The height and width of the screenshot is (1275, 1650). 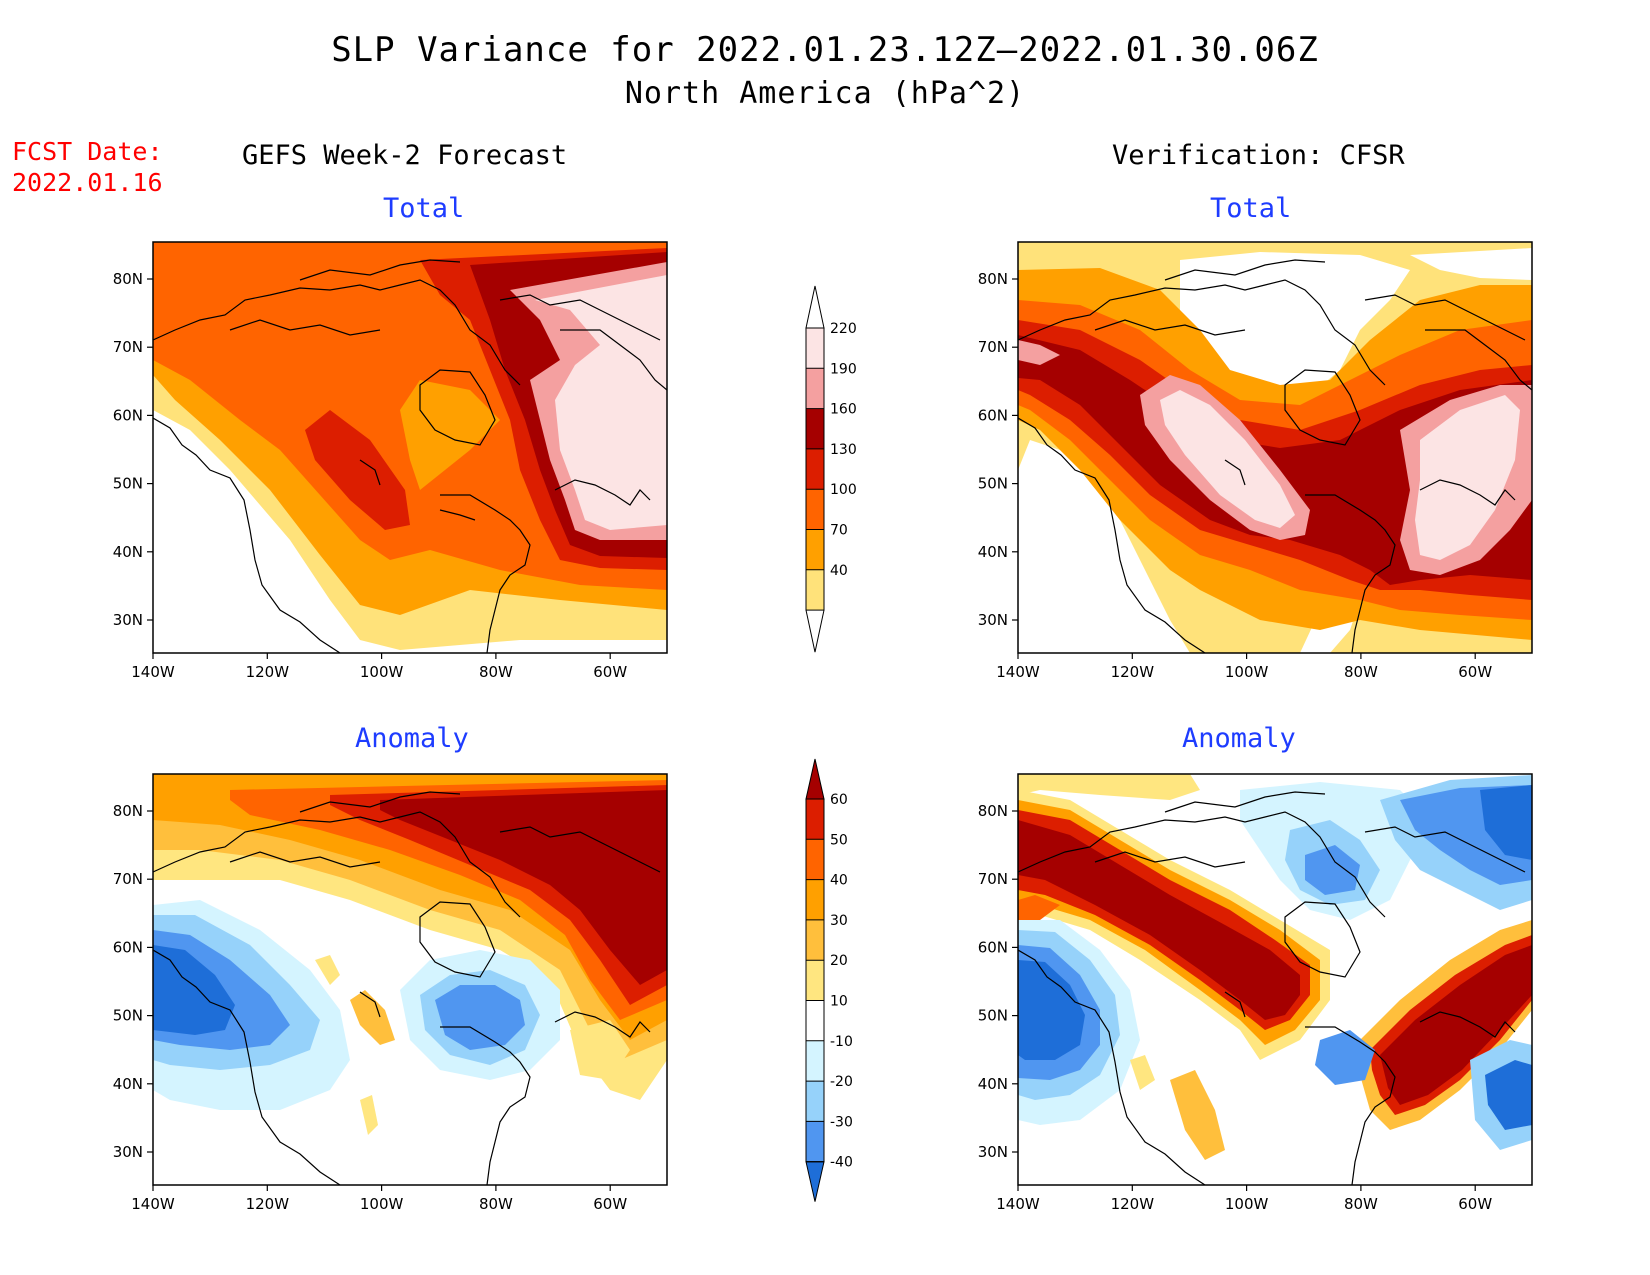 What do you see at coordinates (1239, 738) in the screenshot?
I see `panel-title-verification-anomaly: Anomaly` at bounding box center [1239, 738].